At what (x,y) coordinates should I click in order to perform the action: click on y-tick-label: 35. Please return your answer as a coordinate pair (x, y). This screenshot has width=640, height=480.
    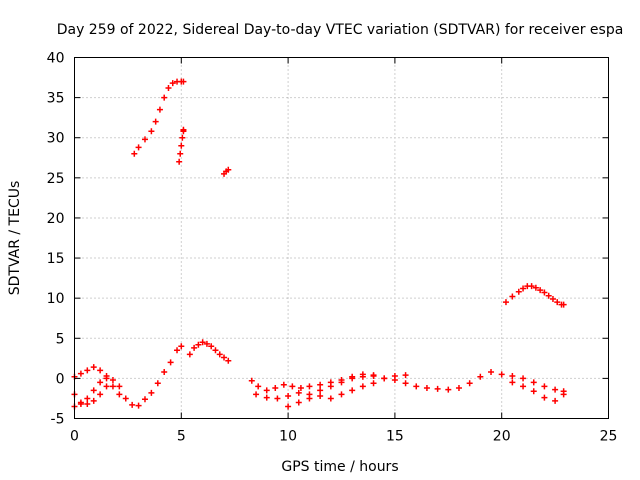
    Looking at the image, I should click on (56, 99).